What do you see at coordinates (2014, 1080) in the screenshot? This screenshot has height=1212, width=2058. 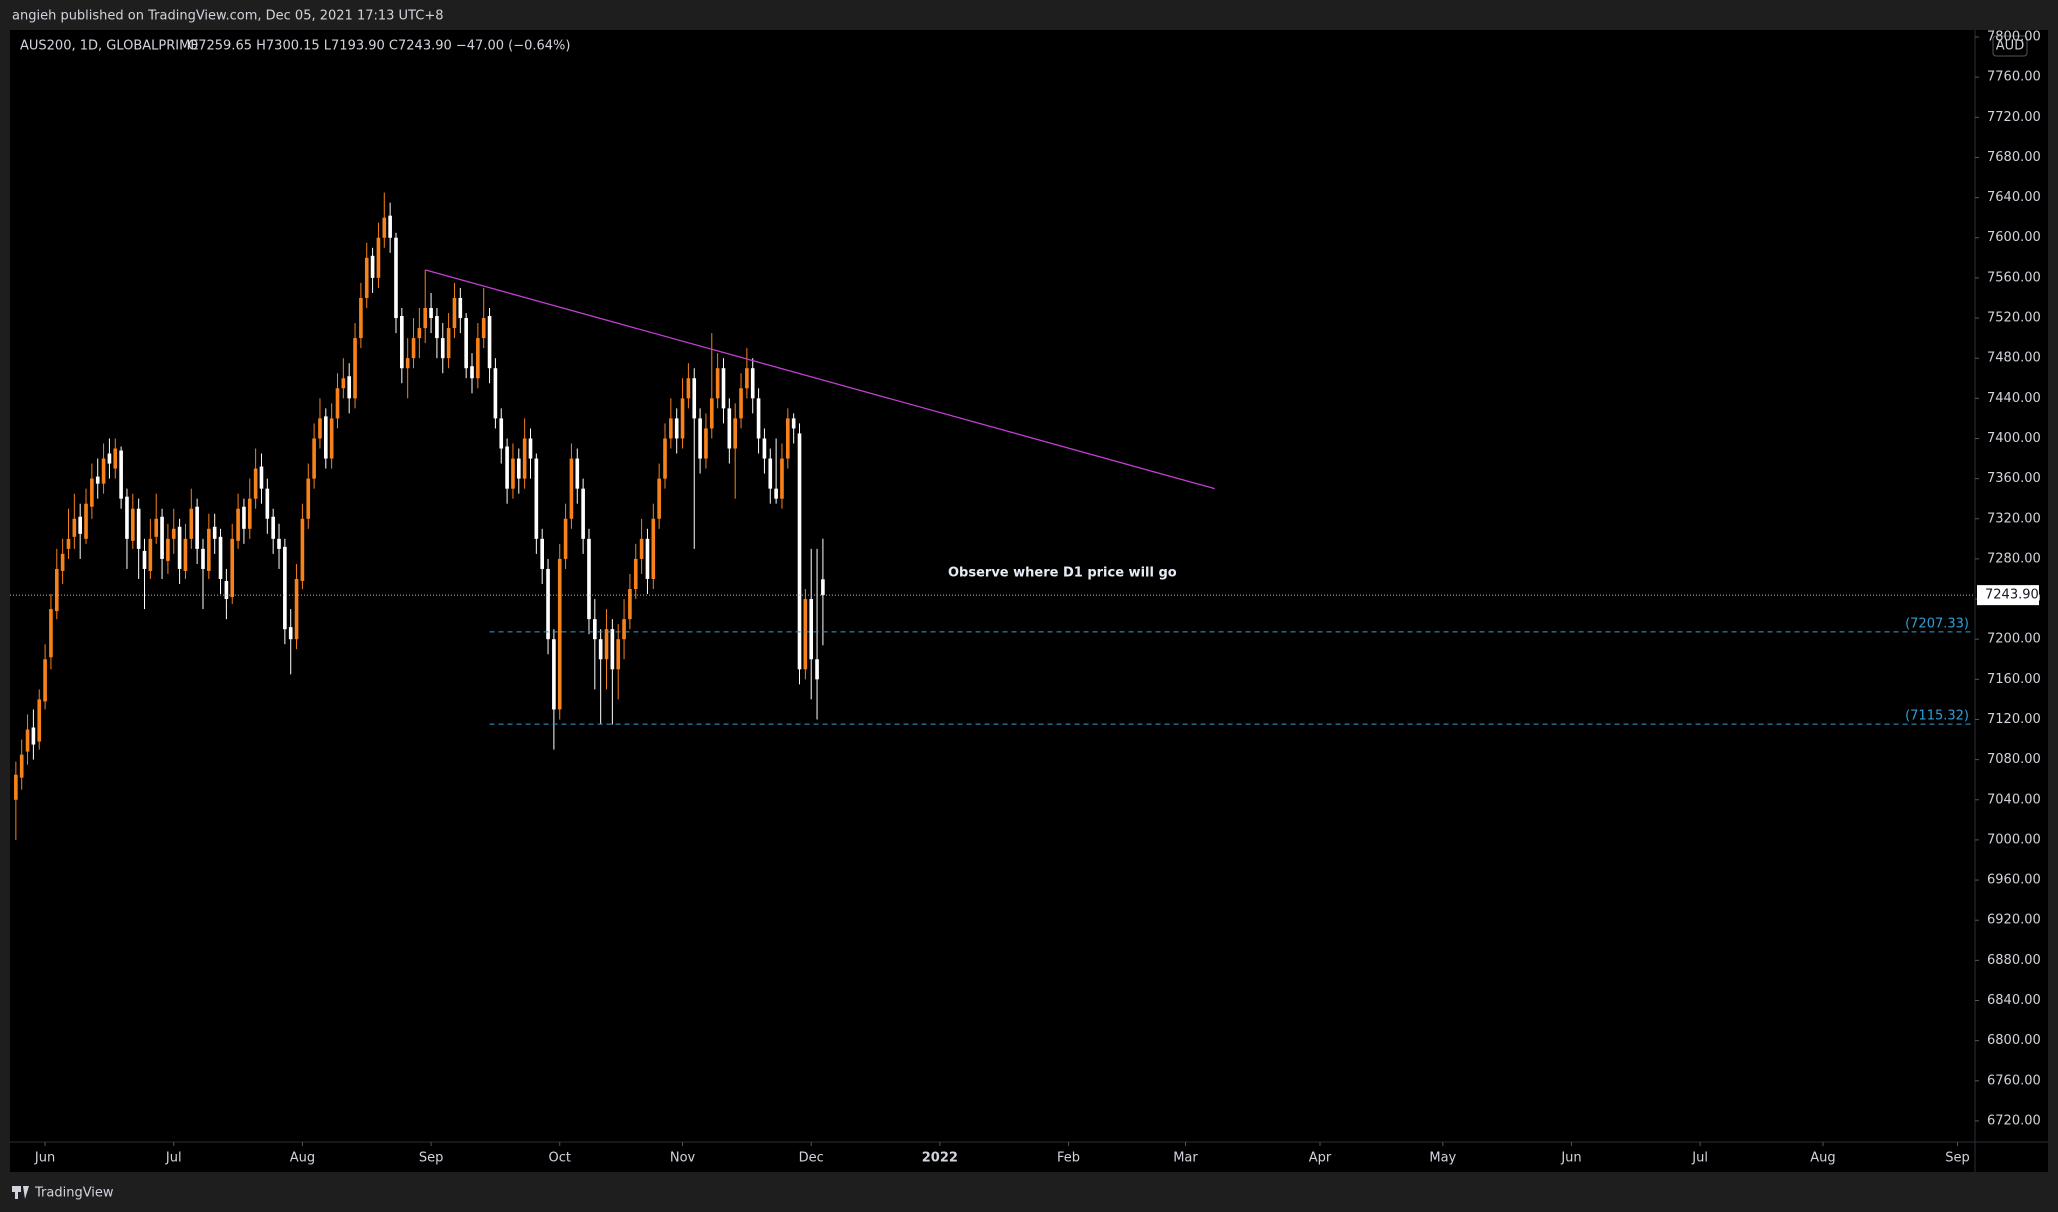 I see `y-tick-label: 6760.00` at bounding box center [2014, 1080].